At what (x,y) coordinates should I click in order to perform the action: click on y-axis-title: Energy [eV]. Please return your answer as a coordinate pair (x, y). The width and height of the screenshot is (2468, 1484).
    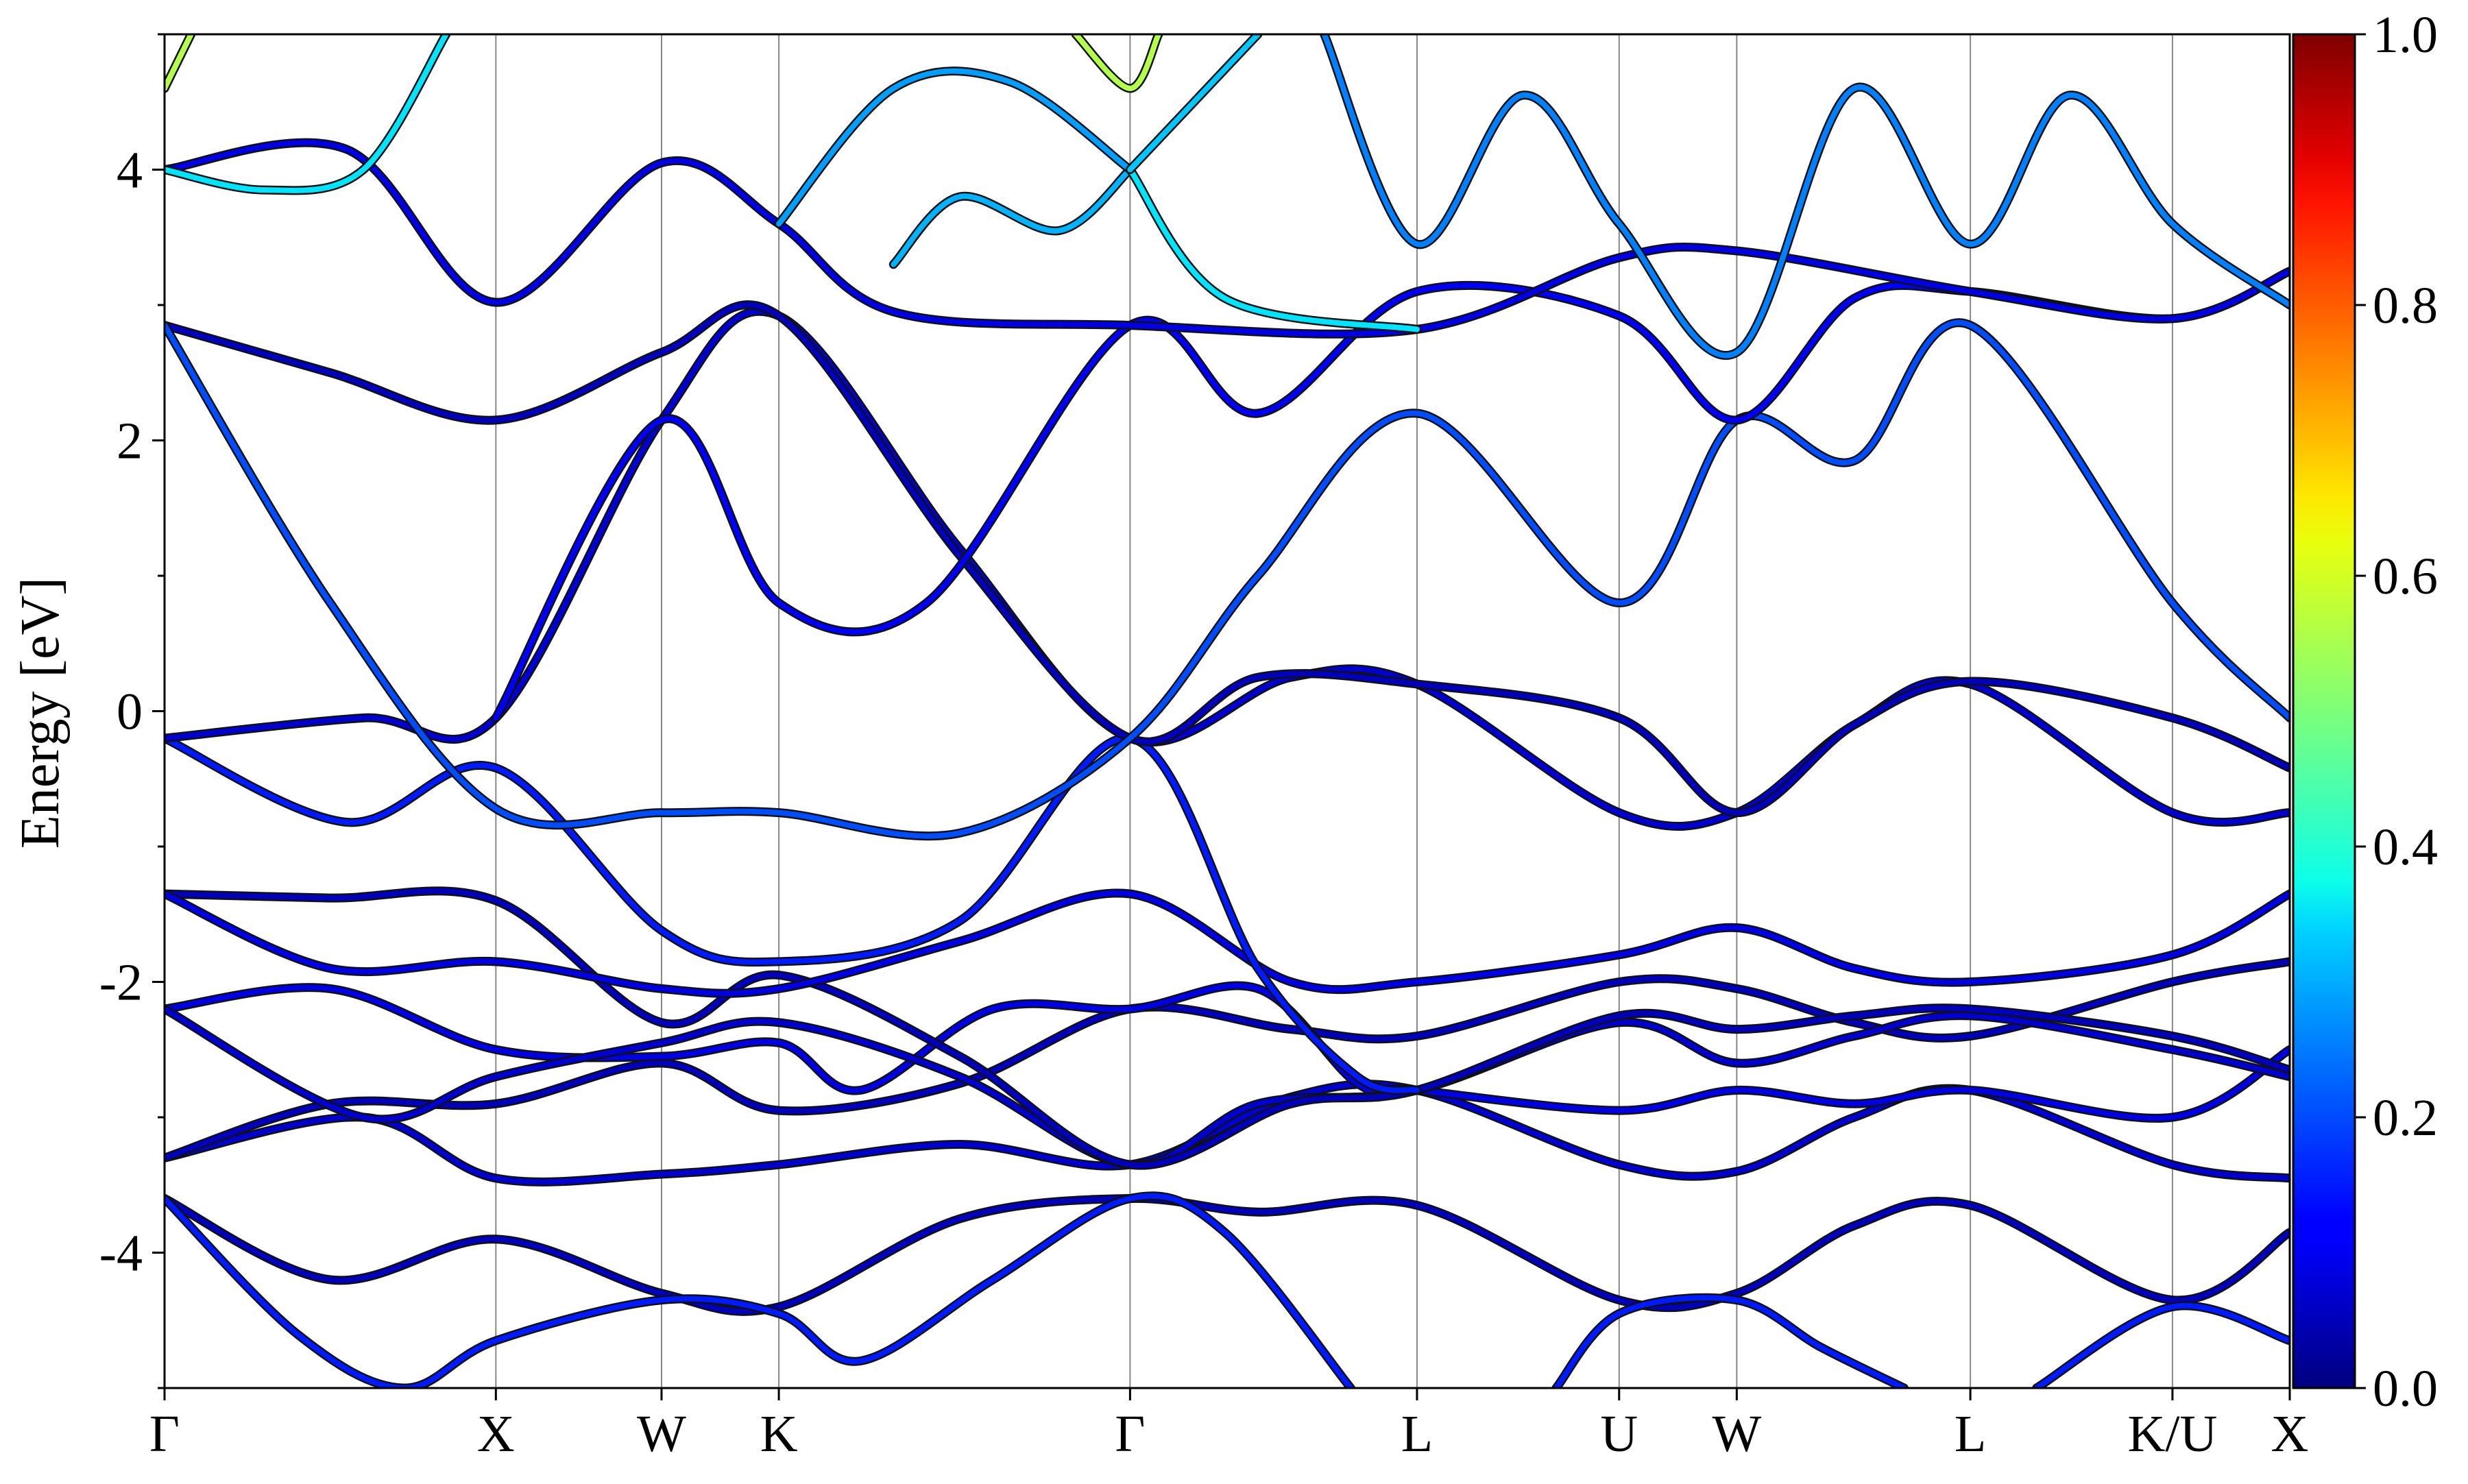
    Looking at the image, I should click on (41, 713).